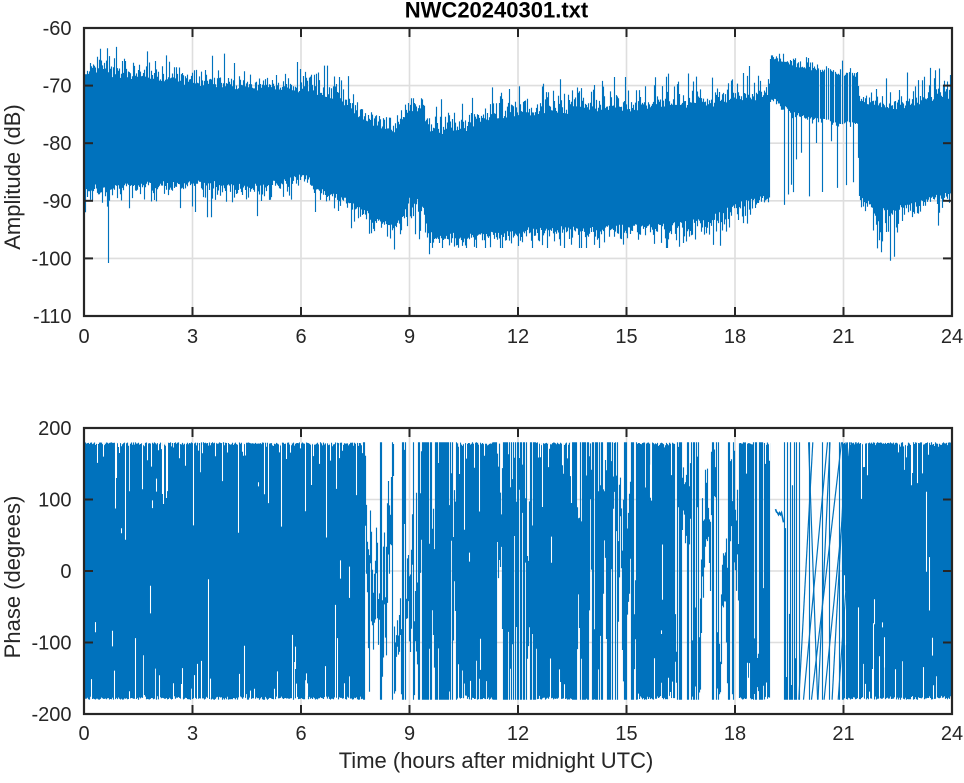 The image size is (964, 783). What do you see at coordinates (57, 87) in the screenshot?
I see `svg-text: -70` at bounding box center [57, 87].